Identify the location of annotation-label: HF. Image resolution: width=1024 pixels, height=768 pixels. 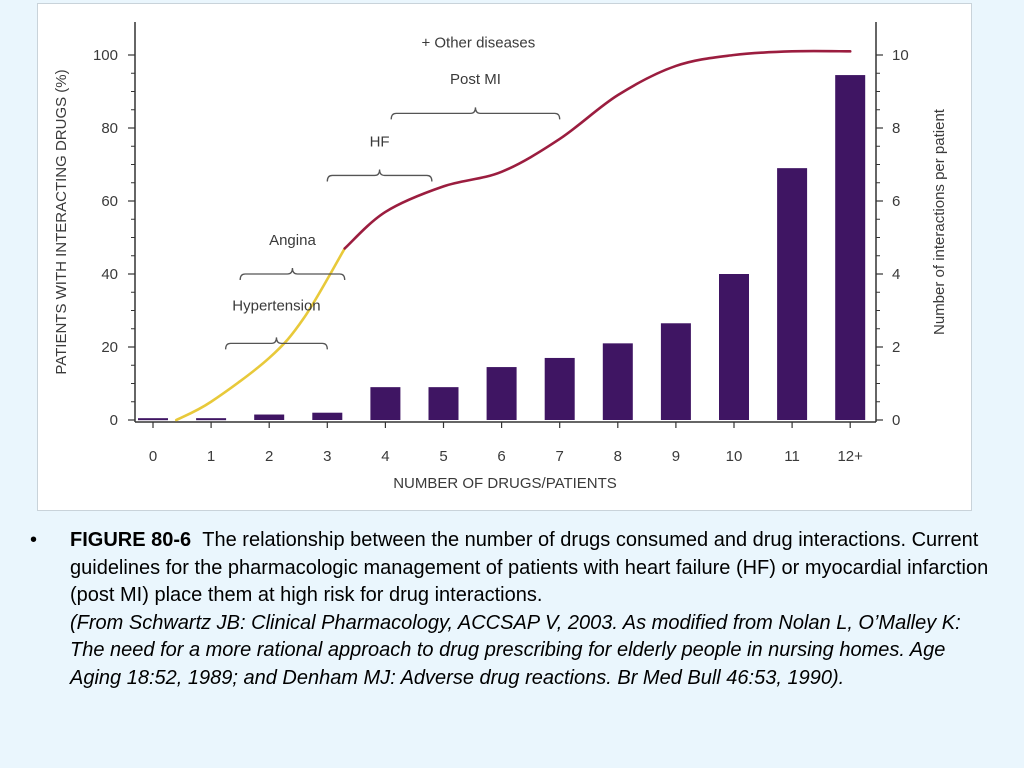
(380, 141).